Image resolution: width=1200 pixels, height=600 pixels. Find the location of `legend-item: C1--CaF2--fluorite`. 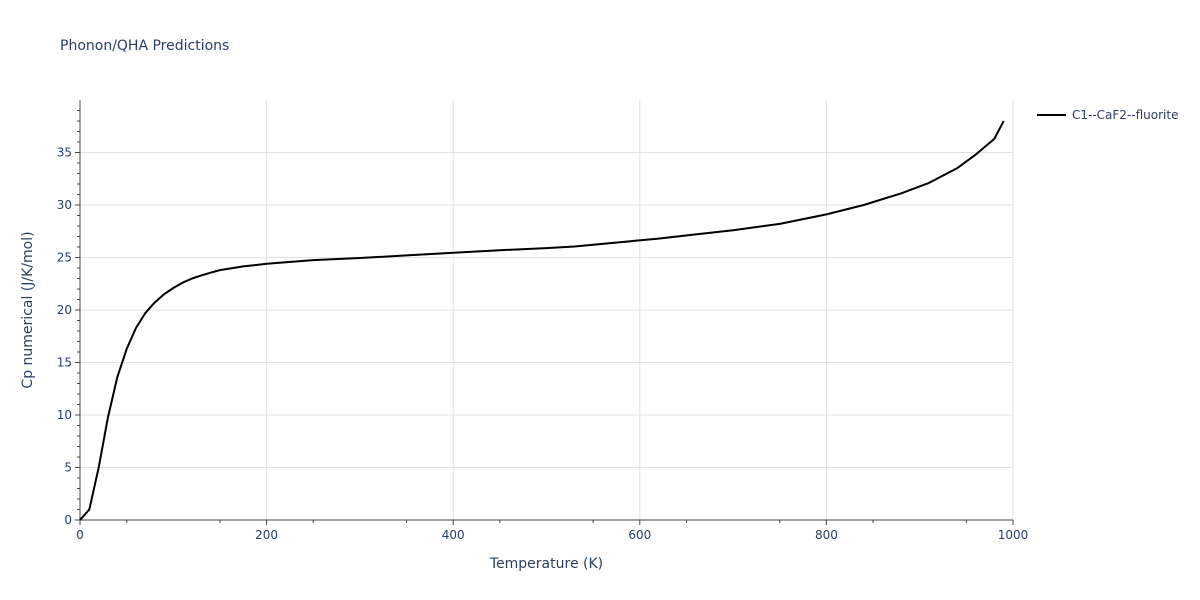

legend-item: C1--CaF2--fluorite is located at coordinates (1107, 115).